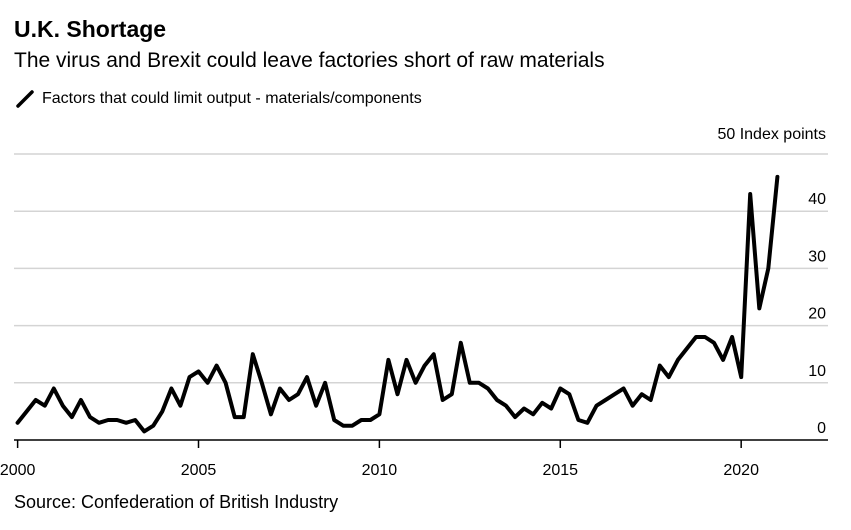  I want to click on y-tick-label: 40, so click(817, 199).